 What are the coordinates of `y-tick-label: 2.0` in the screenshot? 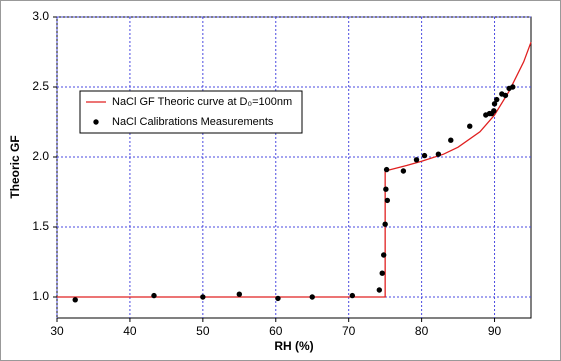 It's located at (40, 156).